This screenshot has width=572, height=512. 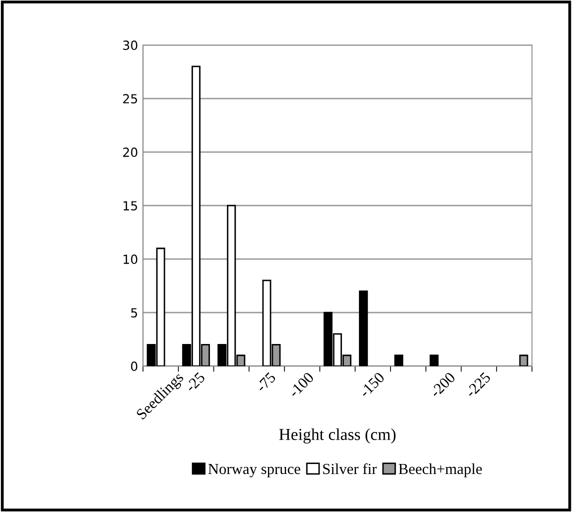 What do you see at coordinates (130, 152) in the screenshot?
I see `y-tick-label: 20` at bounding box center [130, 152].